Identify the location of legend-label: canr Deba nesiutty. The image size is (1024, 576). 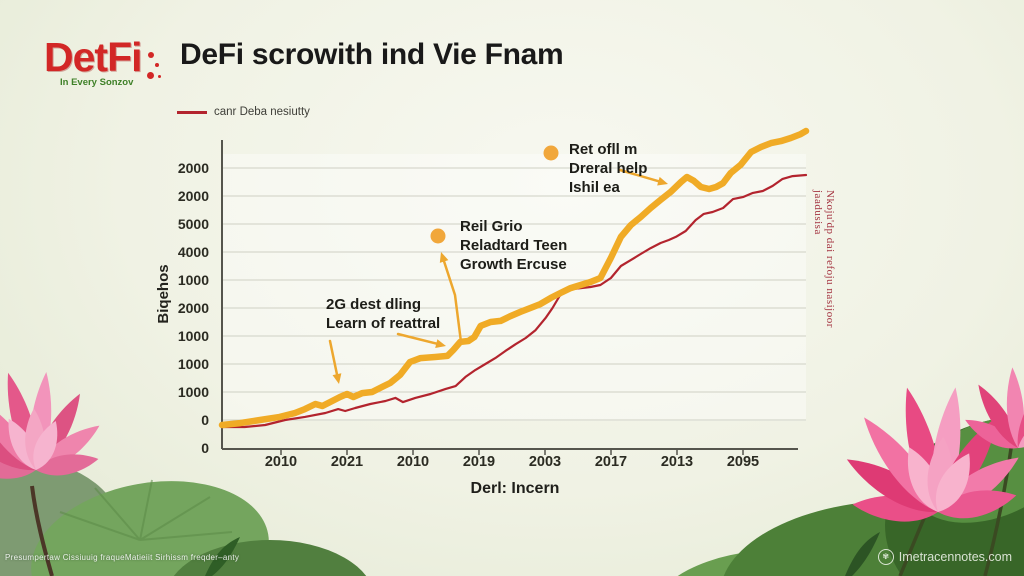
(262, 112).